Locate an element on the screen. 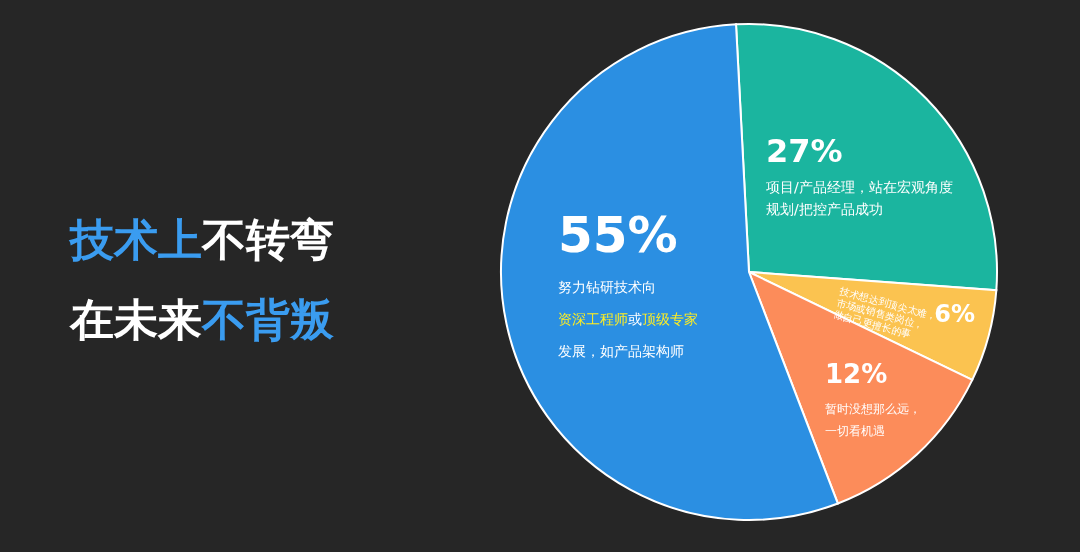  title: 技术上不转弯 is located at coordinates (202, 239).